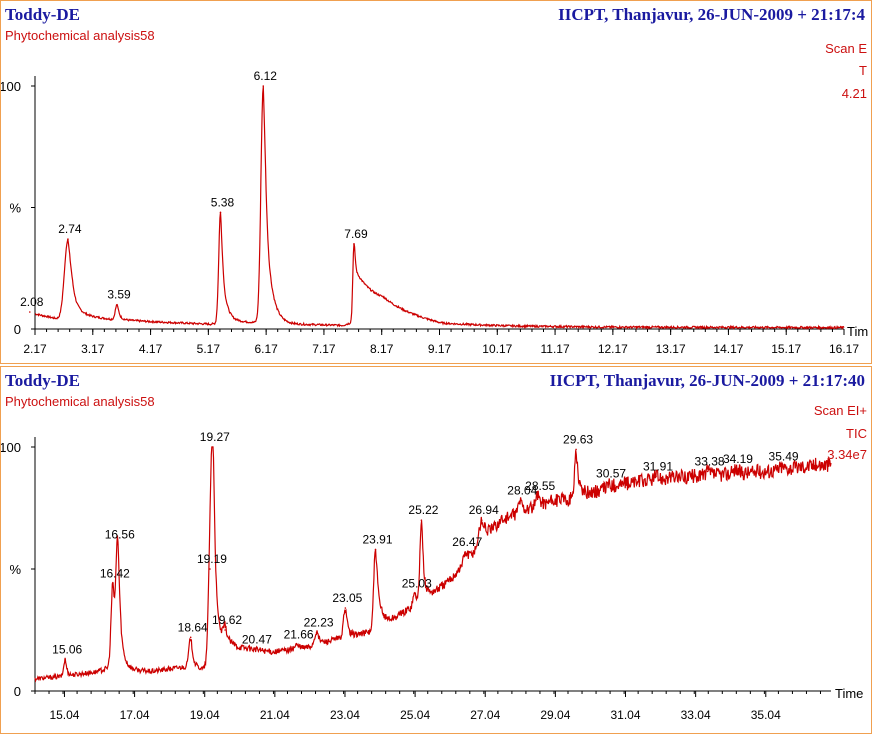  What do you see at coordinates (257, 640) in the screenshot?
I see `peak-label: 20.47` at bounding box center [257, 640].